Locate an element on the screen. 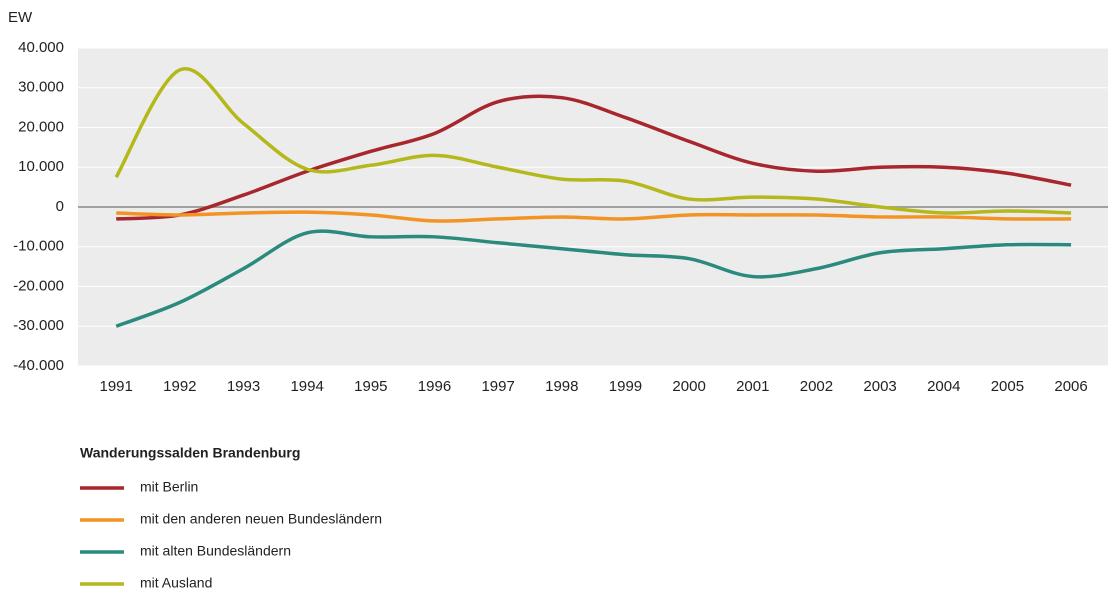 The height and width of the screenshot is (592, 1110). y-tick-label: -20.000 is located at coordinates (38, 285).